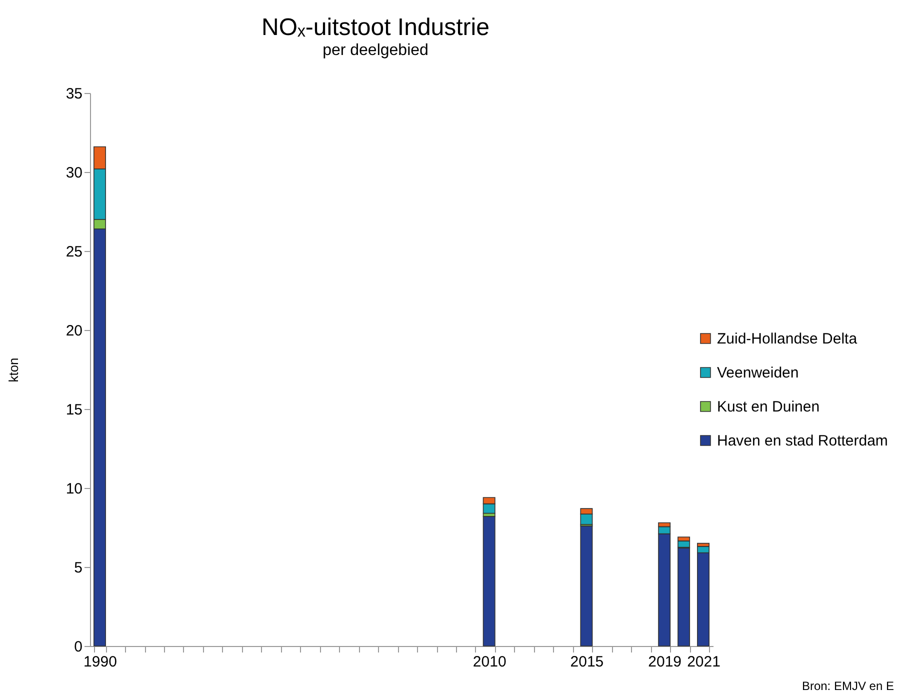 This screenshot has width=898, height=697. What do you see at coordinates (376, 27) in the screenshot?
I see `chart-title: NOₓ-uitstoot Industrie` at bounding box center [376, 27].